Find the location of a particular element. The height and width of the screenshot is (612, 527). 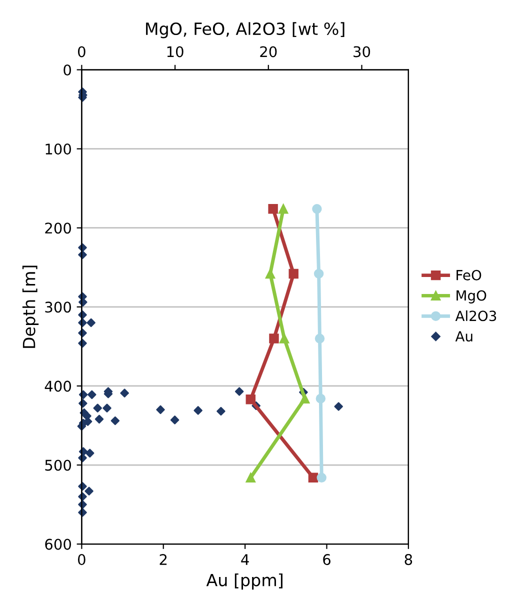

x2-tick-label: 20 is located at coordinates (268, 52).